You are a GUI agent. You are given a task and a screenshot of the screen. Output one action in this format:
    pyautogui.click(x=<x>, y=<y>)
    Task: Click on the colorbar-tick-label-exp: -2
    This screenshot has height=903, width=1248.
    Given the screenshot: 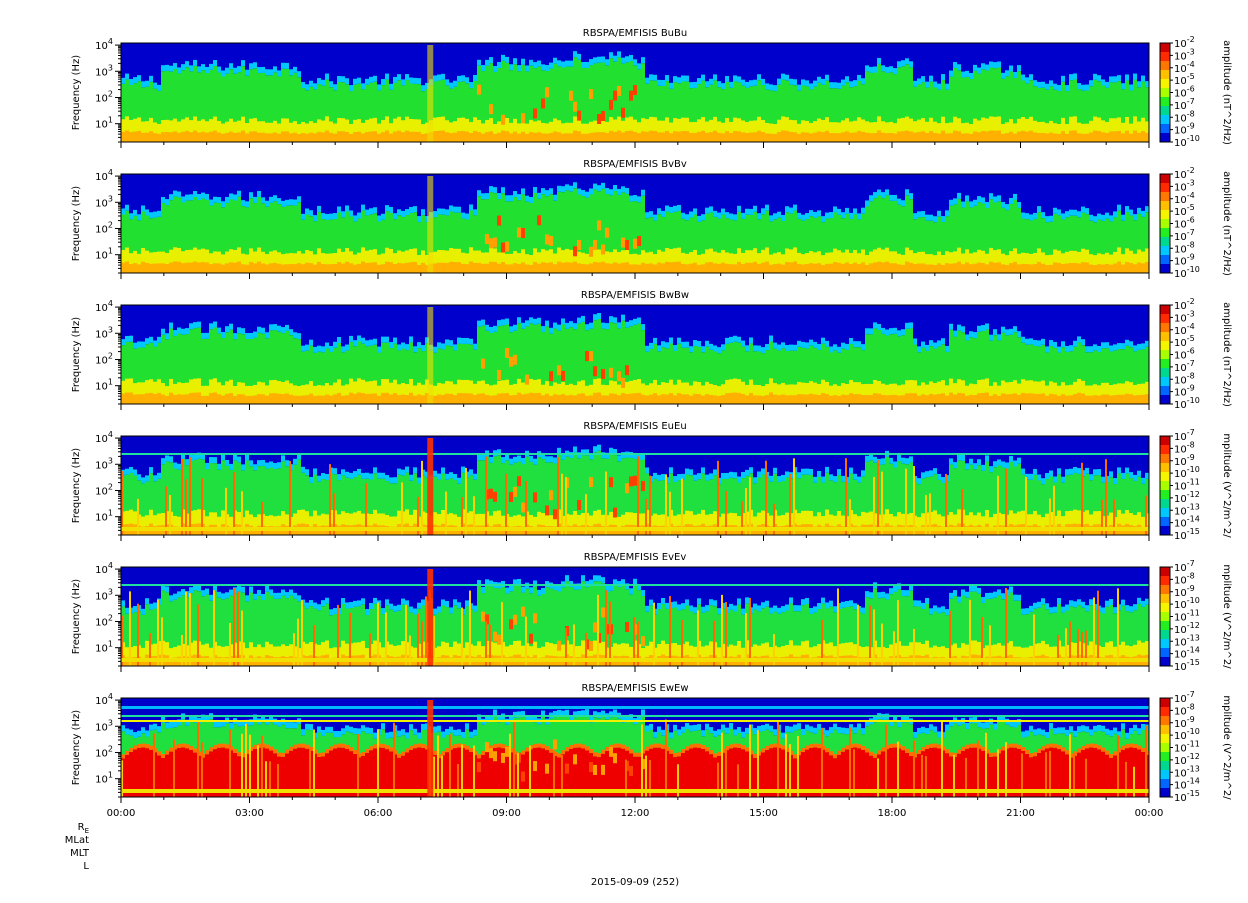 What is the action you would take?
    pyautogui.click(x=1191, y=39)
    